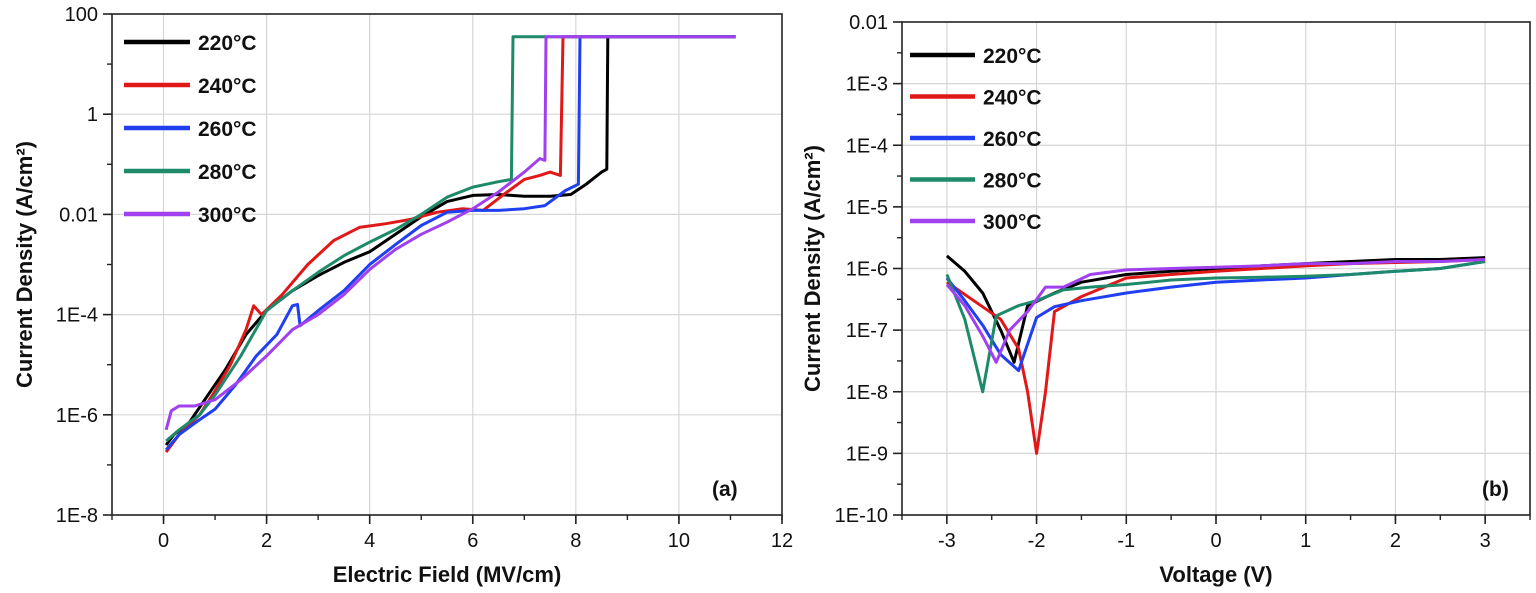  What do you see at coordinates (867, 85) in the screenshot?
I see `y-tick-label: 1E-3` at bounding box center [867, 85].